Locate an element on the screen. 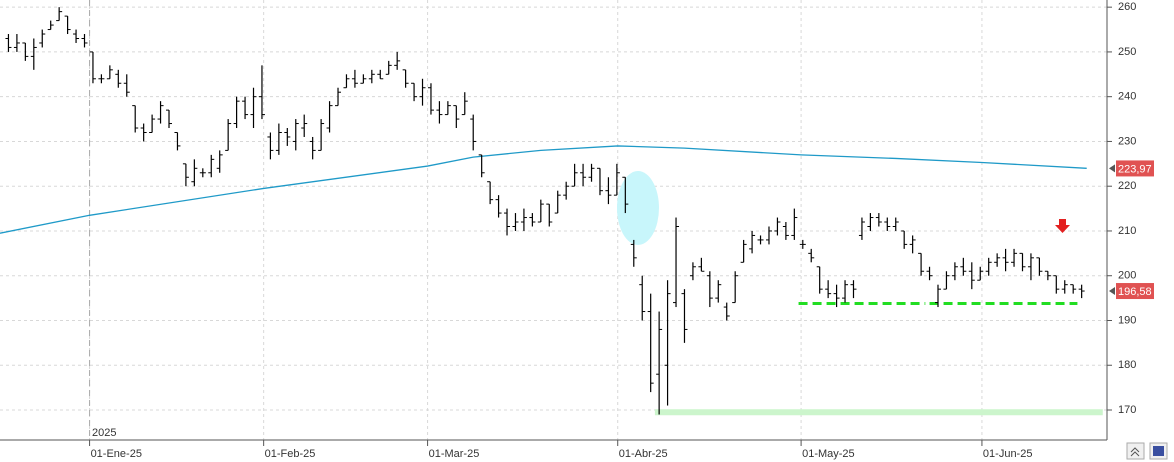  zoom-icon is located at coordinates (1135, 452).